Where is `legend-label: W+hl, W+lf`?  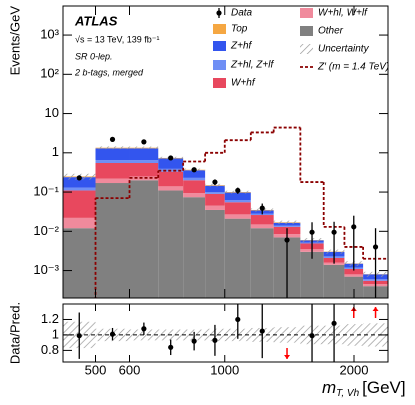
legend-label: W+hl, W+lf is located at coordinates (343, 13).